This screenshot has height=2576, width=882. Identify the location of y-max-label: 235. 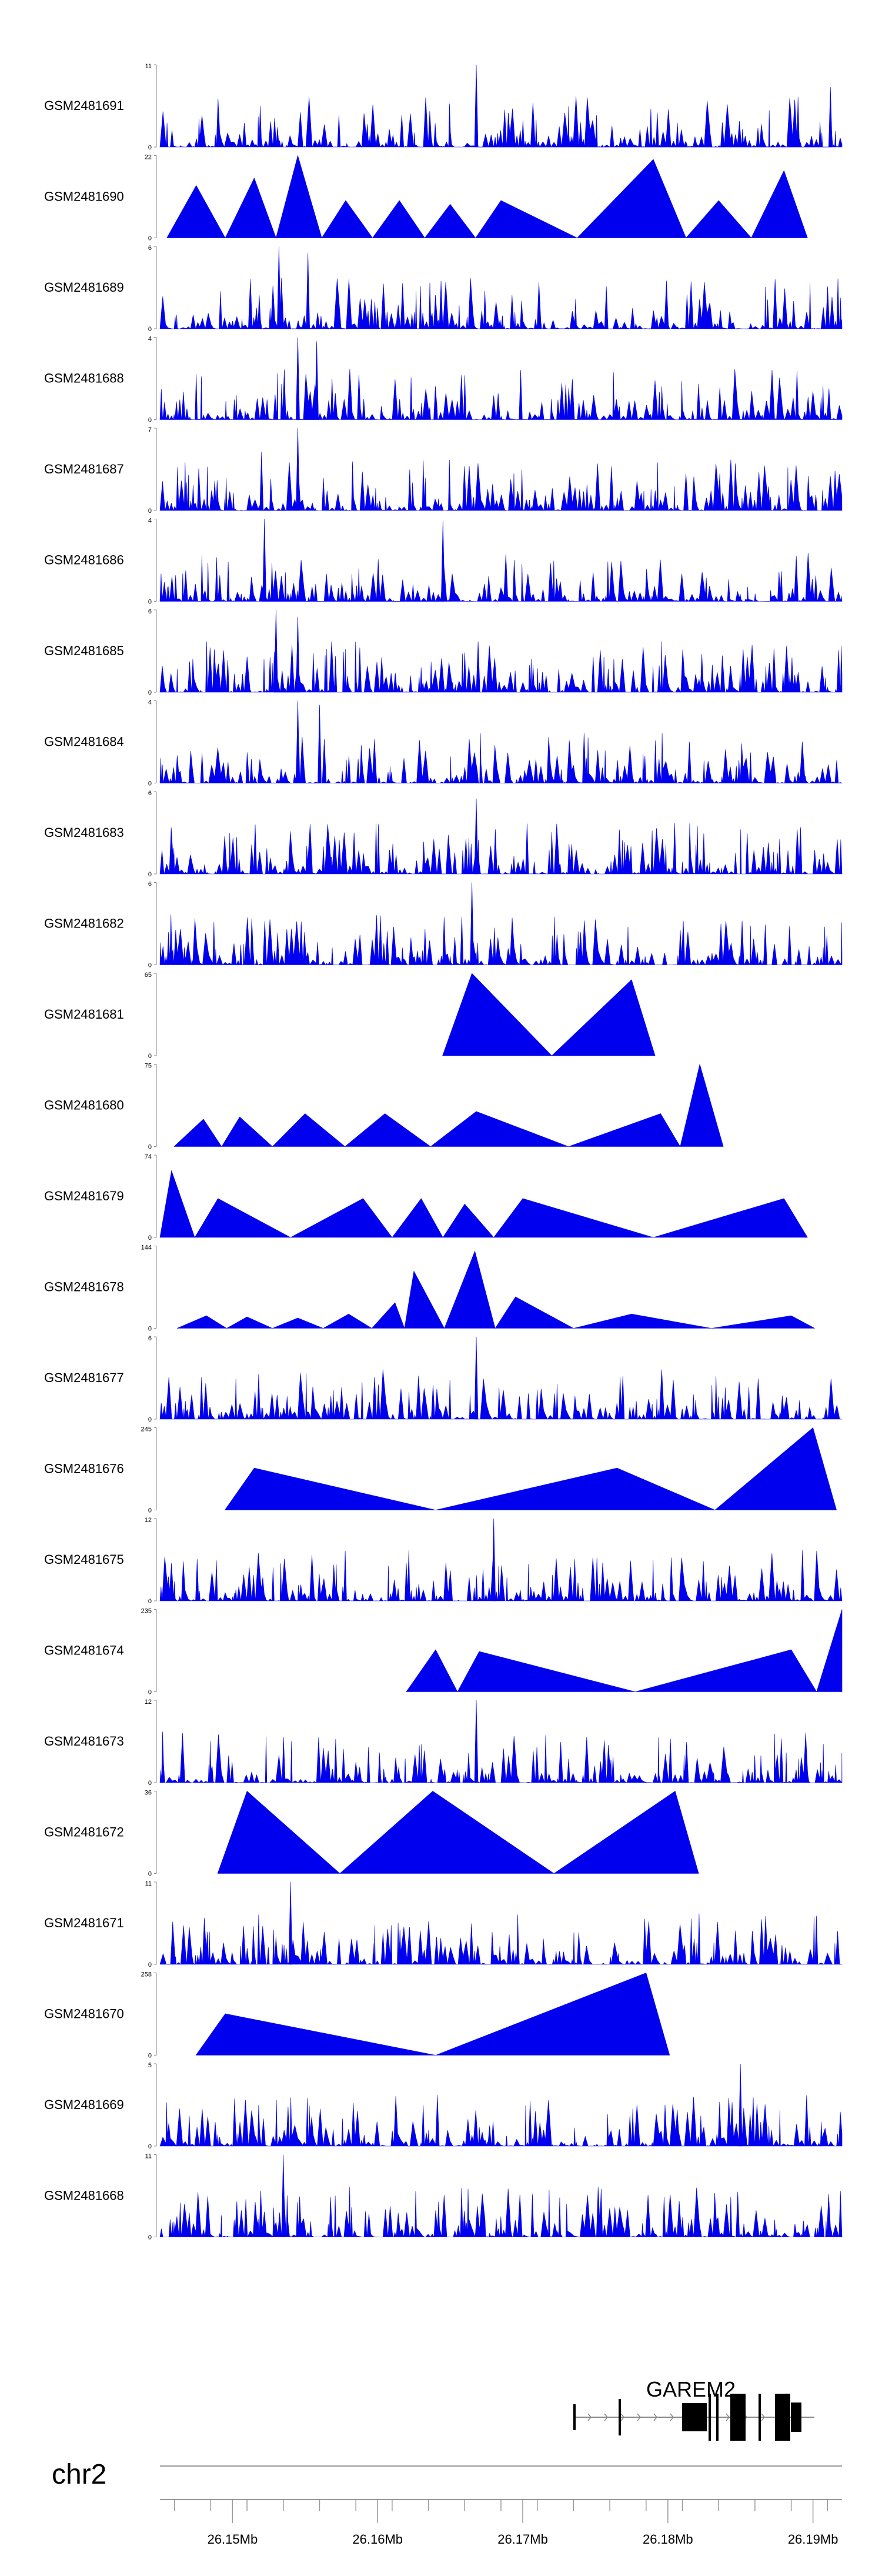
(146, 1611).